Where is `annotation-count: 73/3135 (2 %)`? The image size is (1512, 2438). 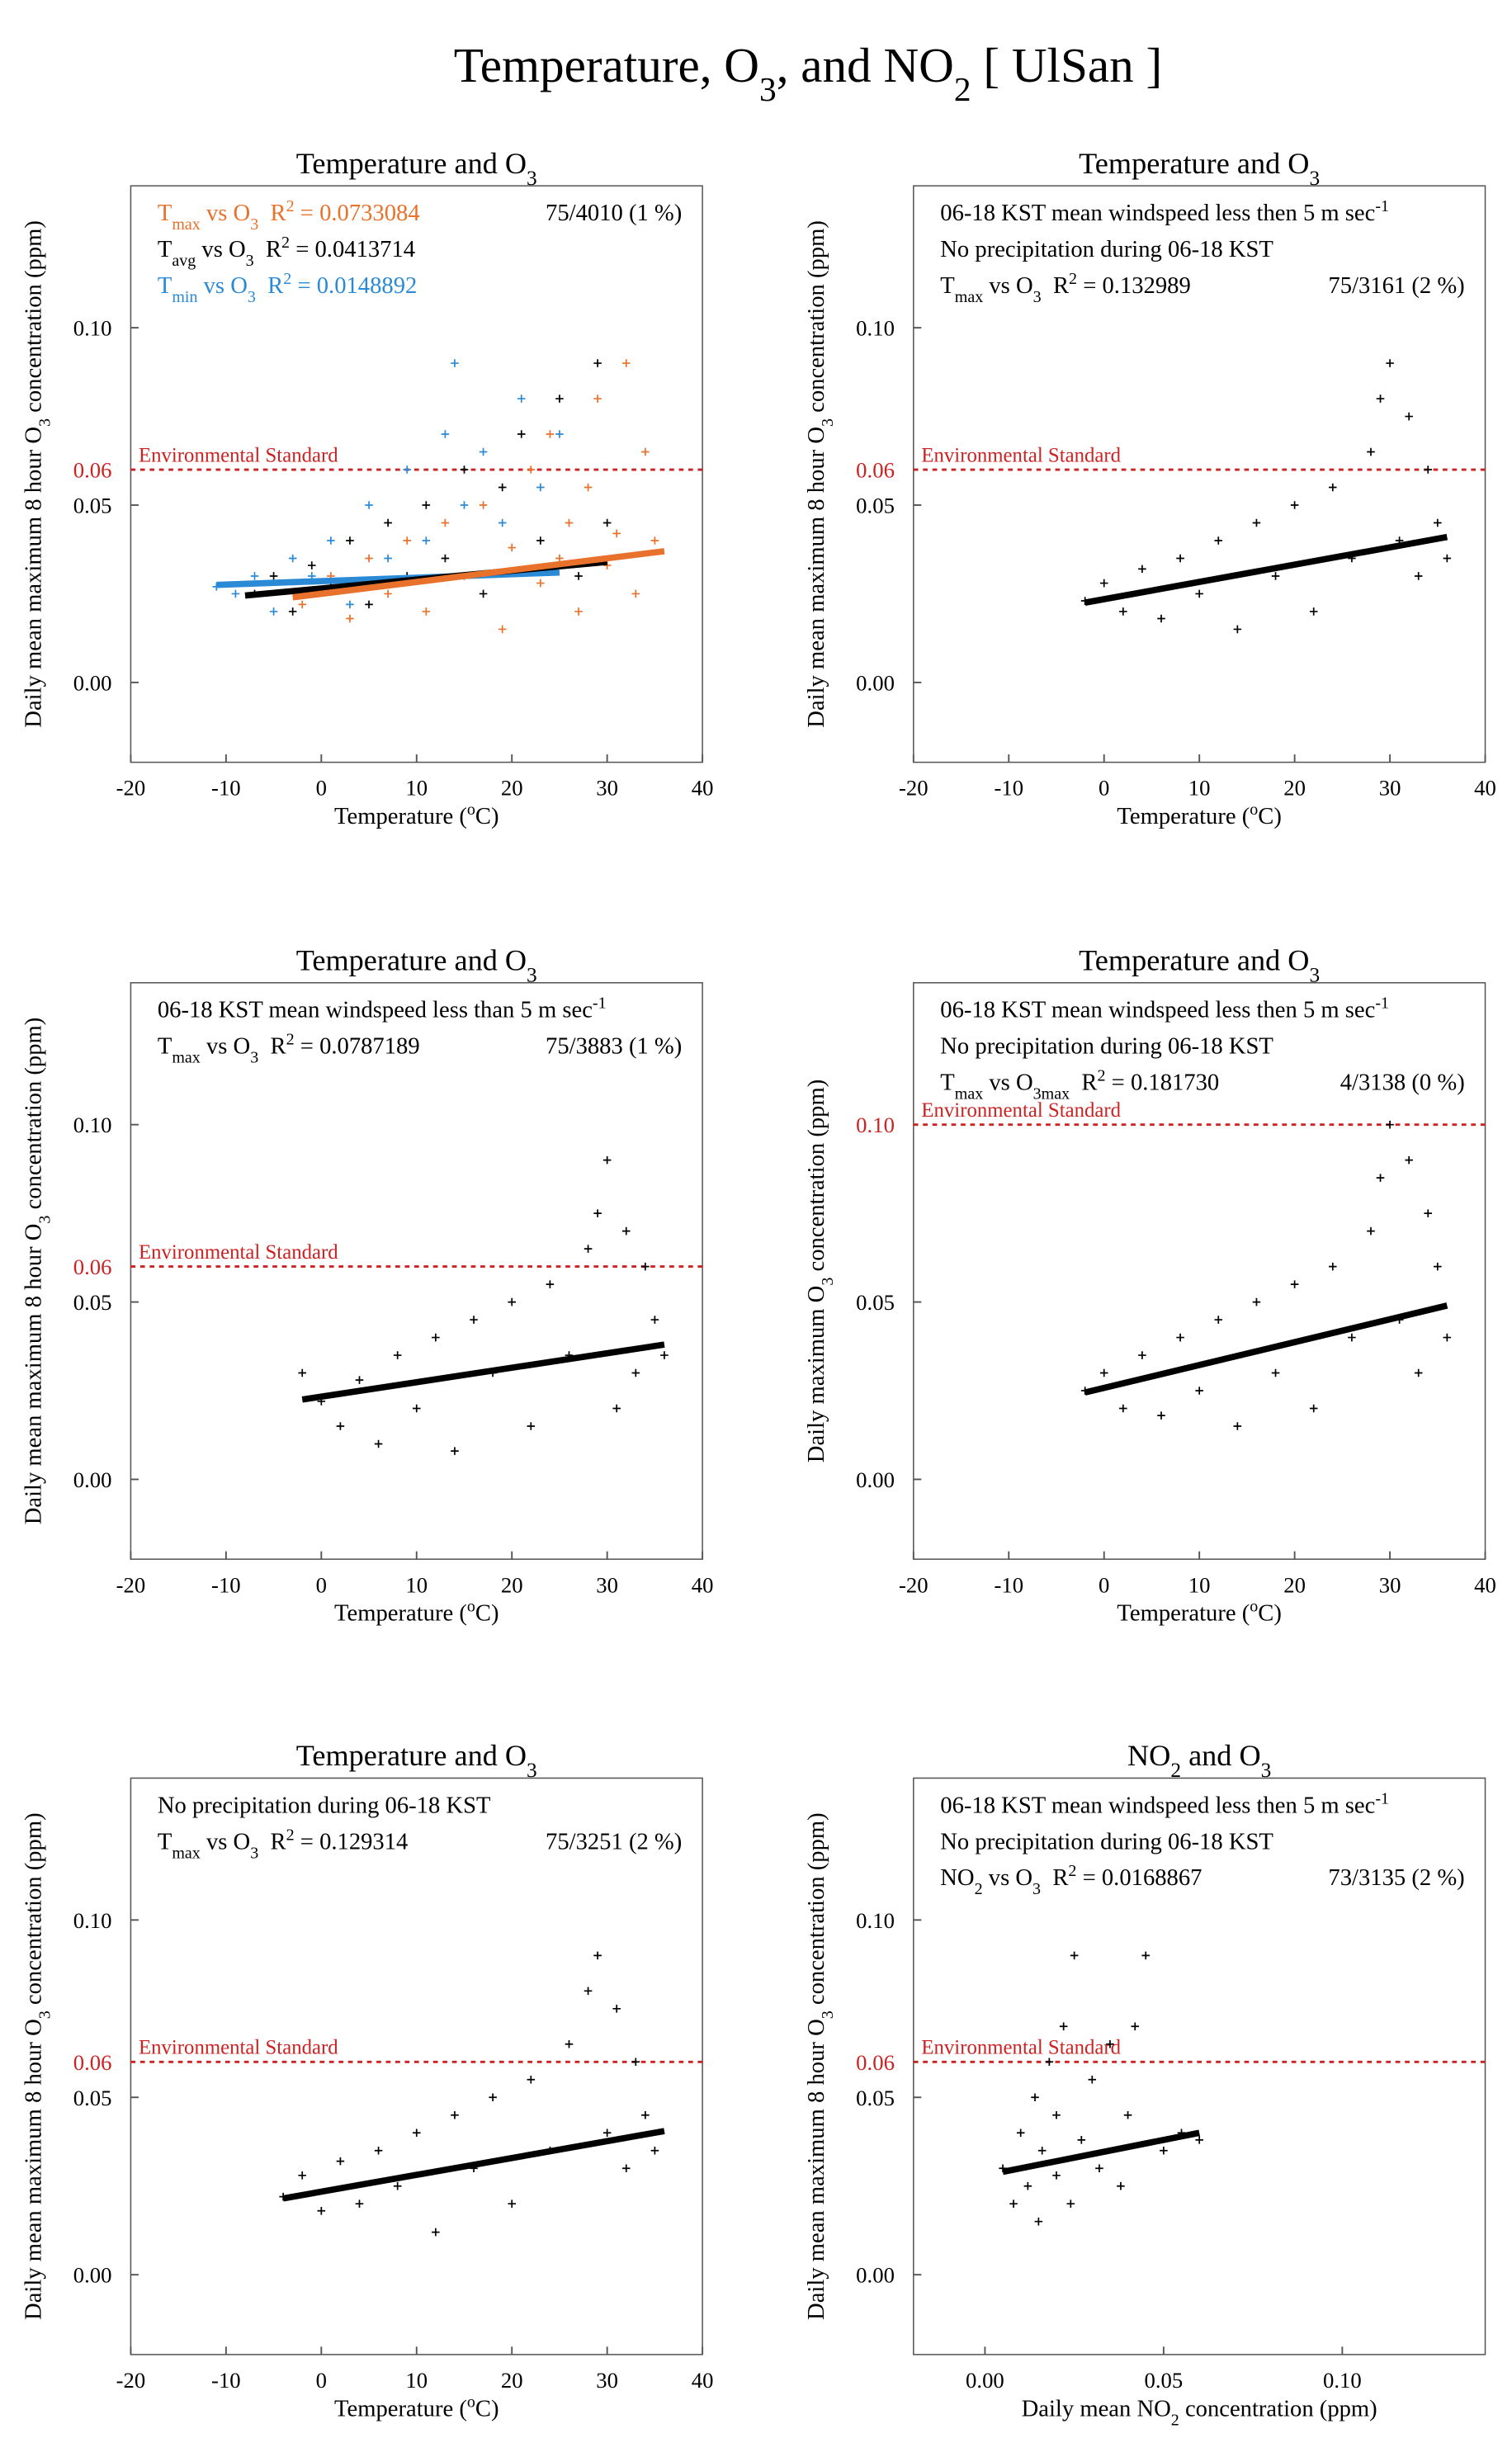 annotation-count: 73/3135 (2 %) is located at coordinates (1396, 1877).